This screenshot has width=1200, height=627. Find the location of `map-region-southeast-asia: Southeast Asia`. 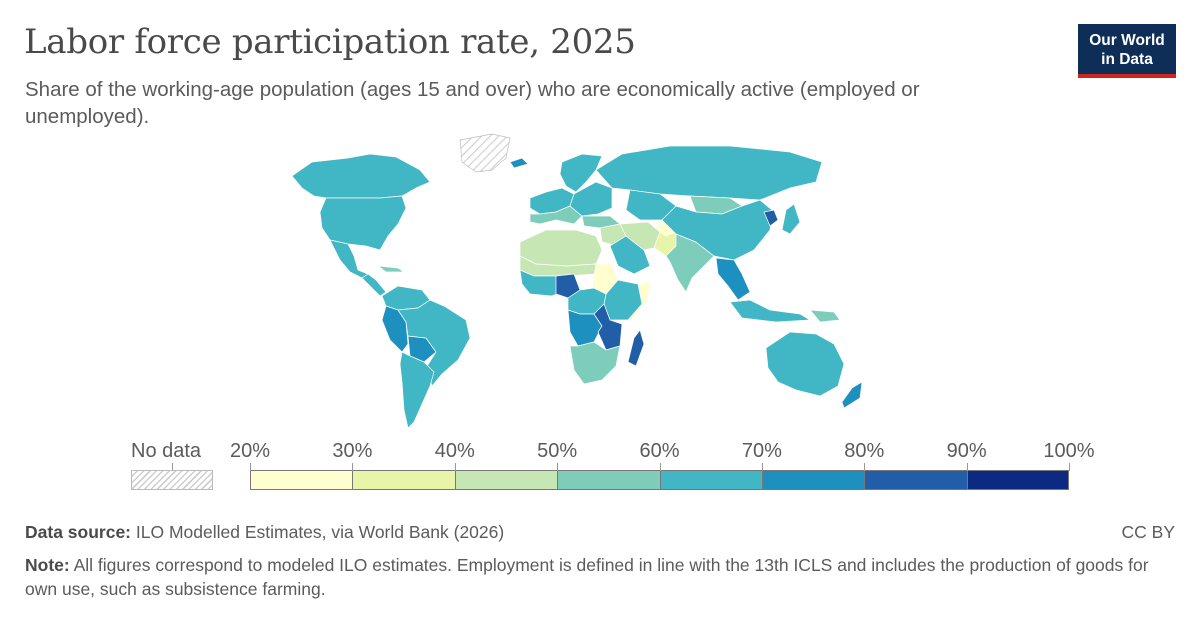

map-region-southeast-asia: Southeast Asia is located at coordinates (733, 279).